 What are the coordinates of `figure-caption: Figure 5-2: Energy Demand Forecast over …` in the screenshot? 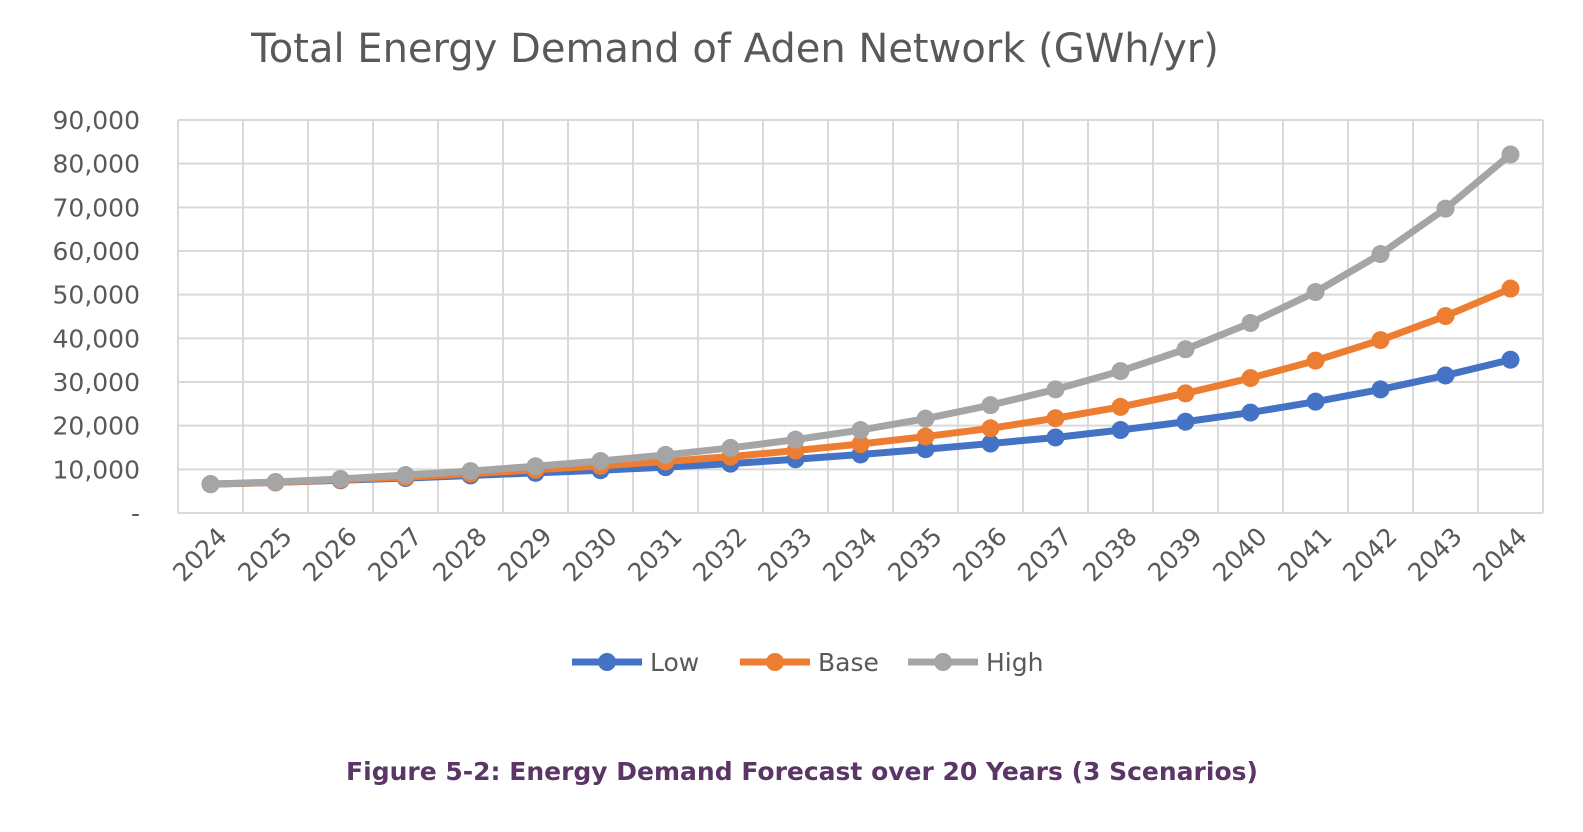 It's located at (802, 771).